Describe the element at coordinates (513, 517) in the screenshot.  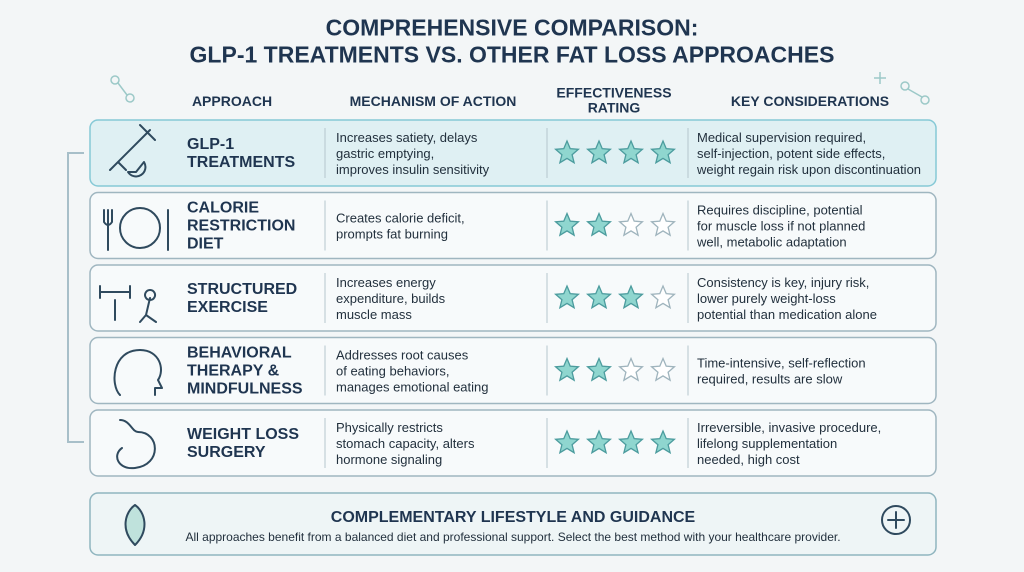
I see `footer-title: COMPLEMENTARY LIFESTYLE AND GUIDANCE` at that location.